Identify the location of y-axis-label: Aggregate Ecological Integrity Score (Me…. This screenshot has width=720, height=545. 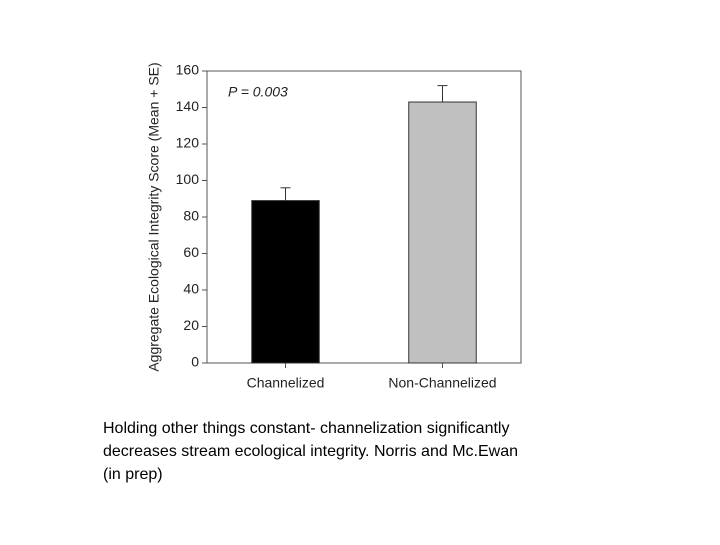
(154, 216).